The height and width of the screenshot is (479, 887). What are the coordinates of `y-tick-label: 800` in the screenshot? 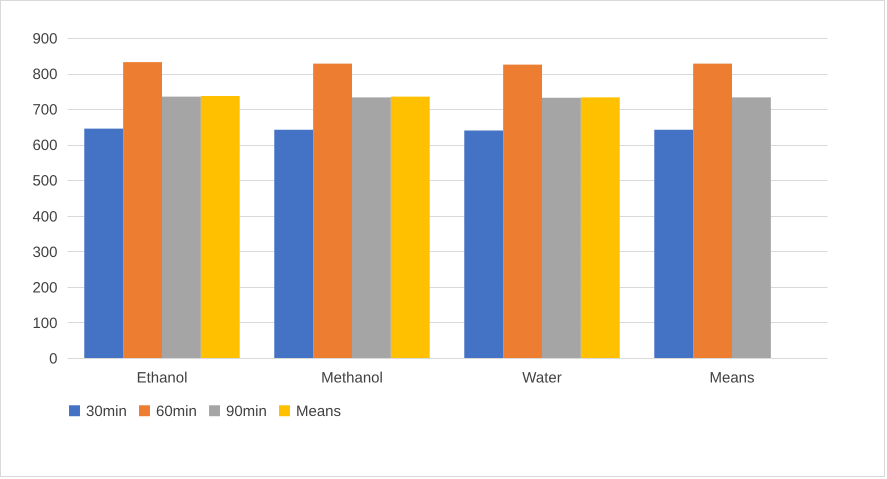 It's located at (45, 75).